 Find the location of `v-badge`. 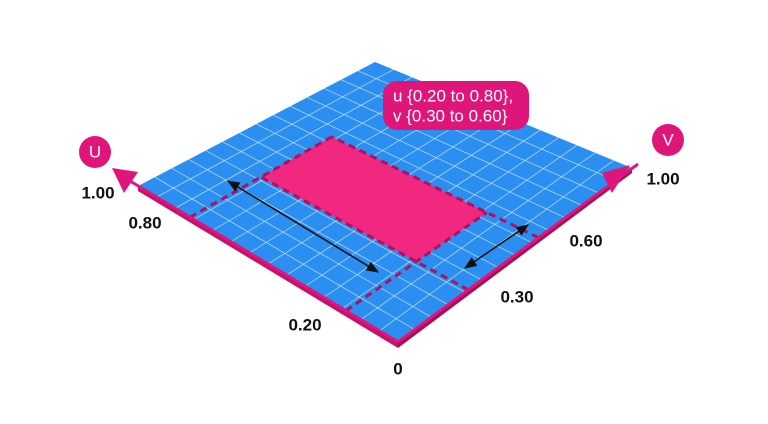

v-badge is located at coordinates (668, 140).